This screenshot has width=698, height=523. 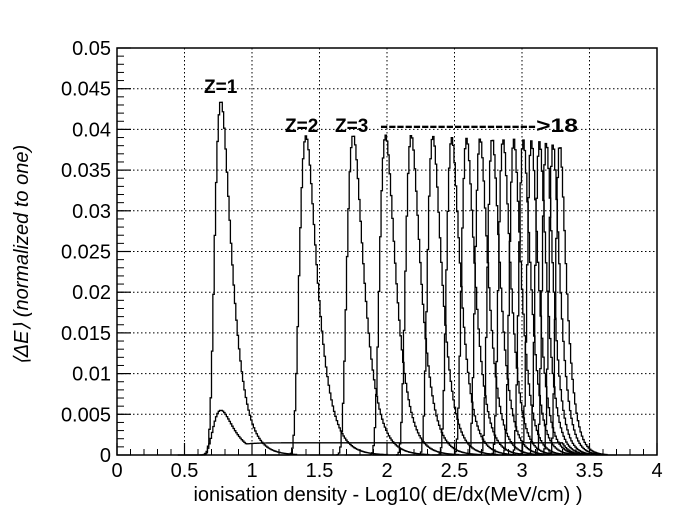 What do you see at coordinates (221, 87) in the screenshot?
I see `annotation-z1: Z=1` at bounding box center [221, 87].